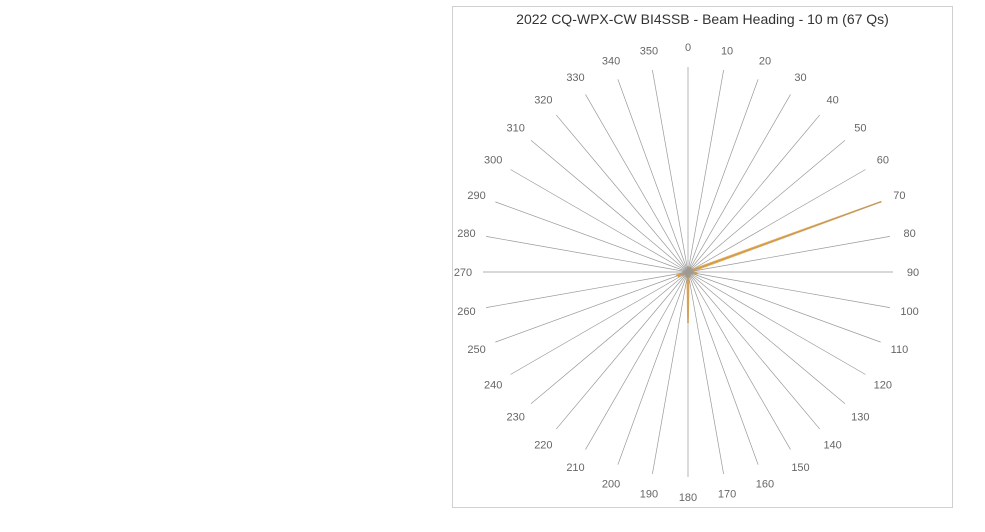 Image resolution: width=985 pixels, height=532 pixels. What do you see at coordinates (800, 468) in the screenshot?
I see `tick-label-150: 150` at bounding box center [800, 468].